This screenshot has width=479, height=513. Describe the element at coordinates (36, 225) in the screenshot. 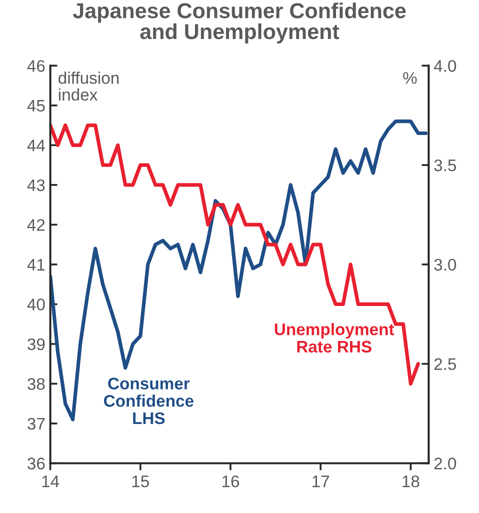

I see `y-tick-label: 42` at that location.